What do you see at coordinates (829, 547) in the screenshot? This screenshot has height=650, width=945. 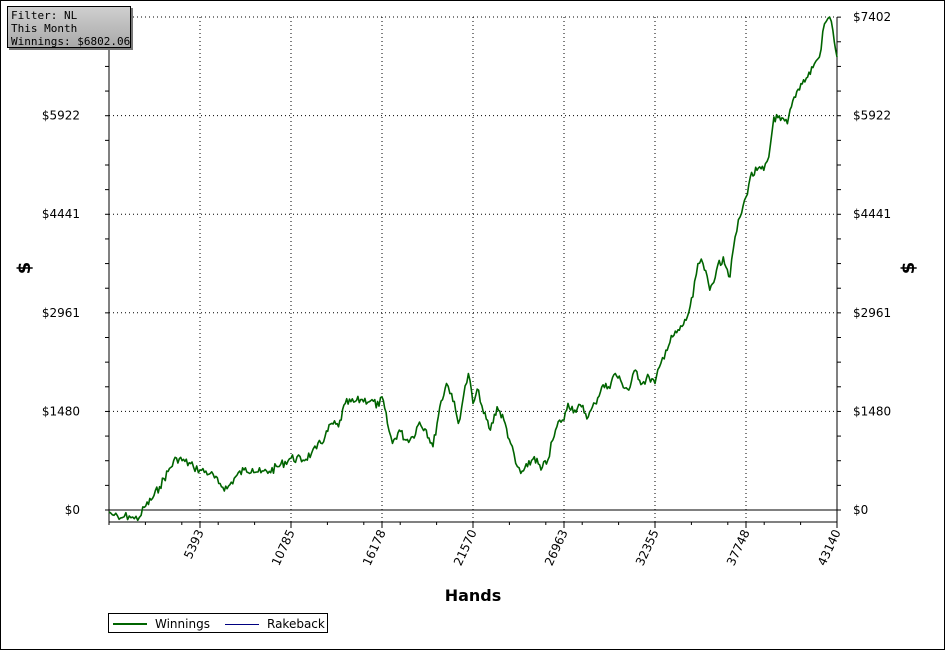 I see `x-tick-label: 43140` at bounding box center [829, 547].